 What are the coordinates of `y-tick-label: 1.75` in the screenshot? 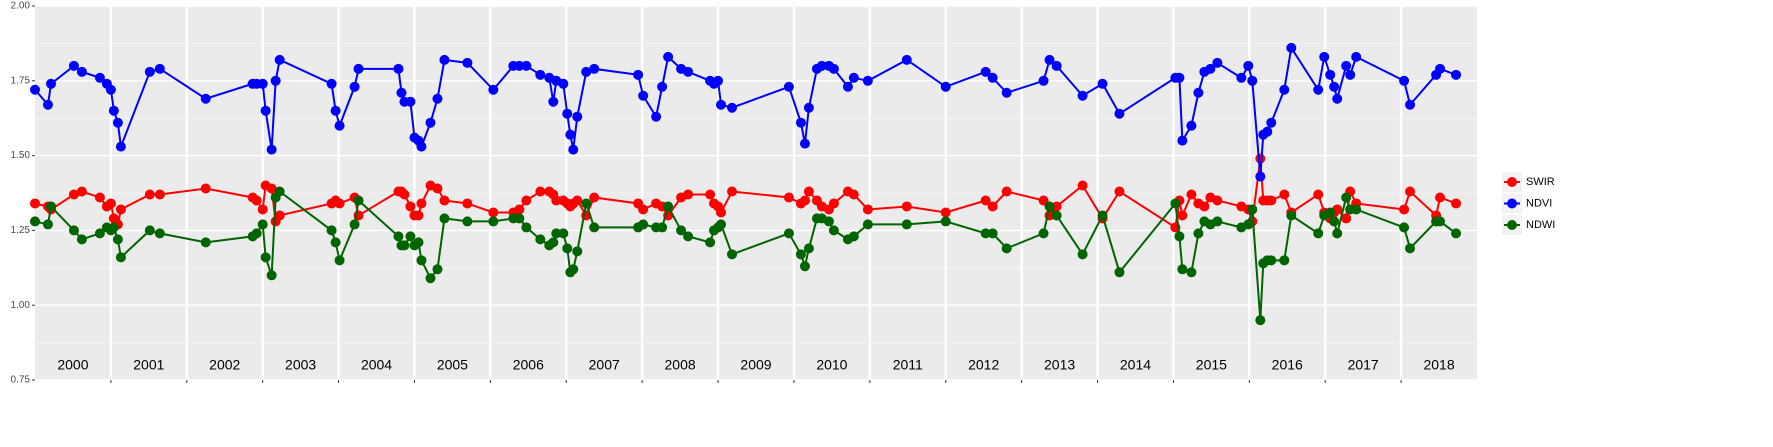 It's located at (21, 80).